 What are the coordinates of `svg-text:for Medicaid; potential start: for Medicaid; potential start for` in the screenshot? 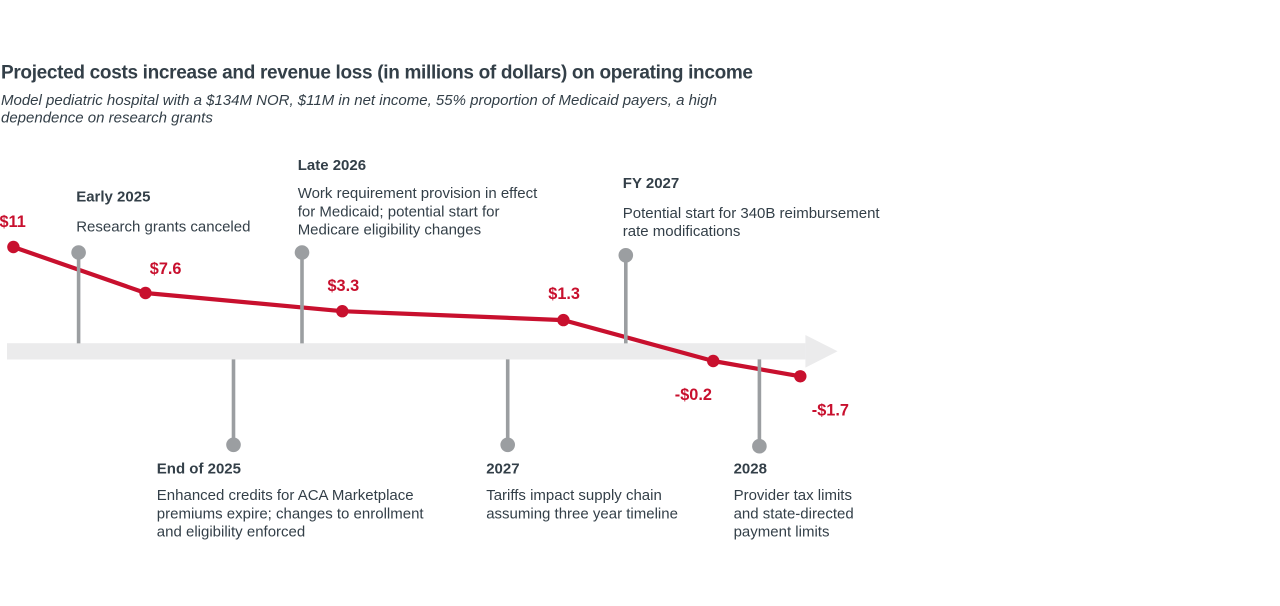 It's located at (399, 211).